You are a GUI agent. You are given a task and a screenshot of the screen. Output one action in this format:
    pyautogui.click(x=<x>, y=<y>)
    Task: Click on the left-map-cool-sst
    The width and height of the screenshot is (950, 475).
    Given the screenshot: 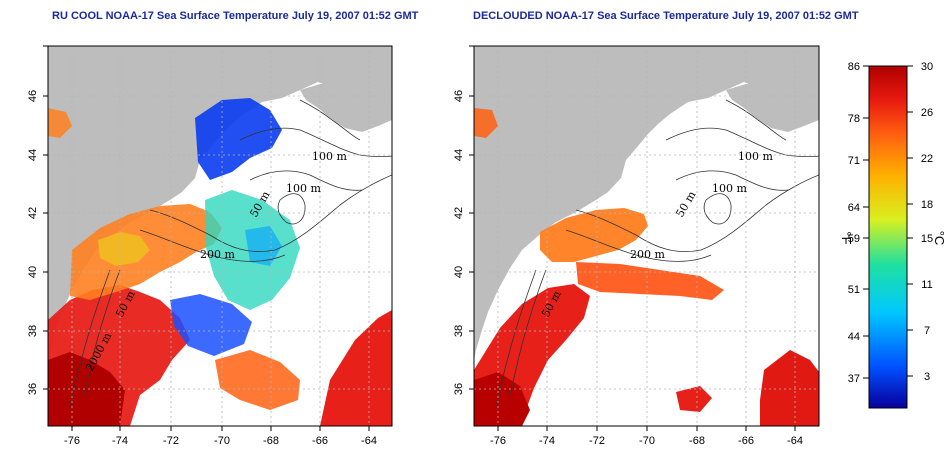 What is the action you would take?
    pyautogui.click(x=238, y=139)
    